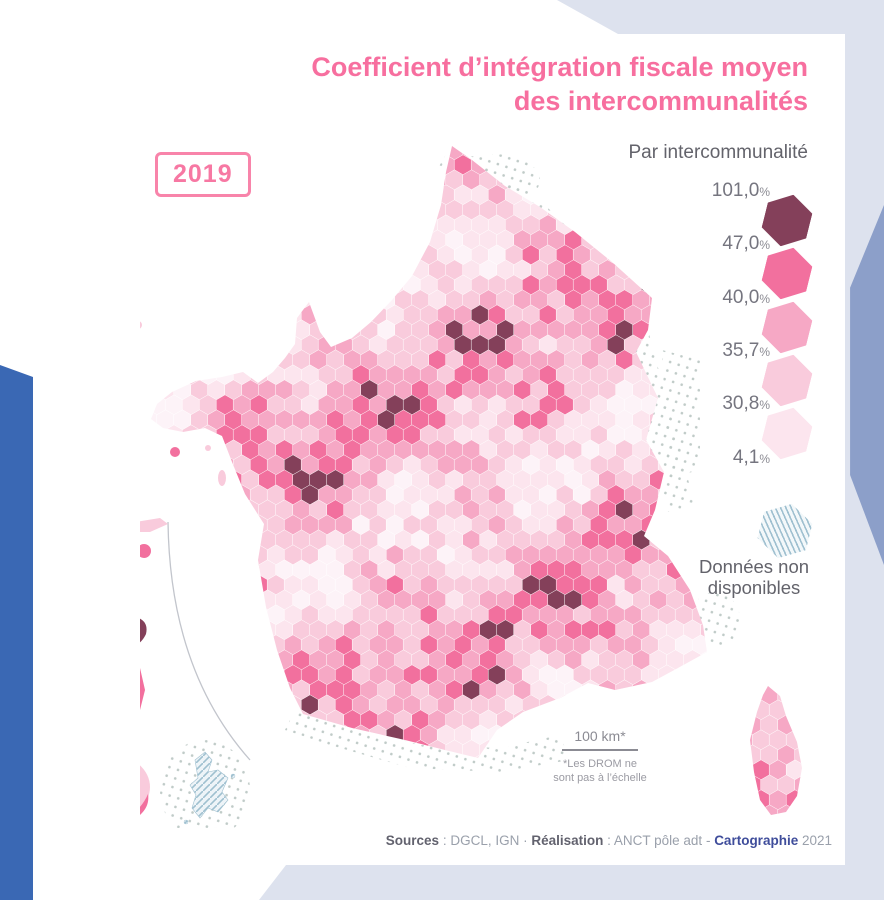 Image resolution: width=884 pixels, height=900 pixels. Describe the element at coordinates (600, 750) in the screenshot. I see `scale-line` at that location.